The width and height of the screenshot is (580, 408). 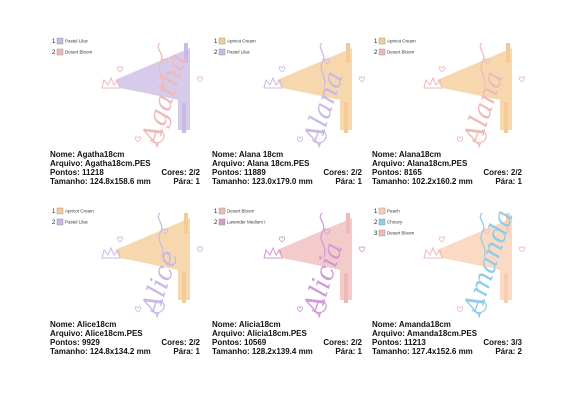 What do you see at coordinates (422, 351) in the screenshot?
I see `design-size: Tamanho: 127.4x152.6 mm` at bounding box center [422, 351].